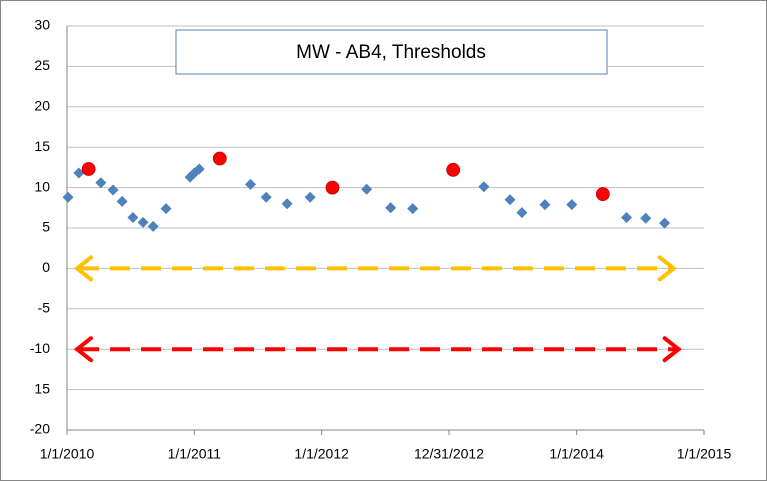 The height and width of the screenshot is (481, 767). Describe the element at coordinates (40, 348) in the screenshot. I see `y-tick-label: -10` at that location.